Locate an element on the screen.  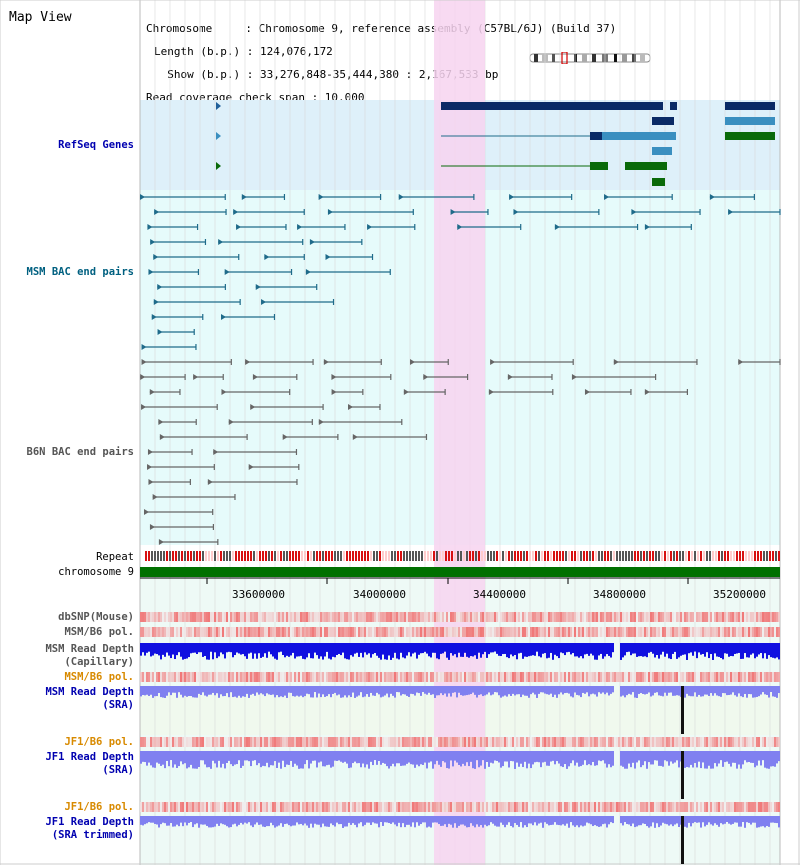
msm-bac-pair-end is located at coordinates (328, 257).